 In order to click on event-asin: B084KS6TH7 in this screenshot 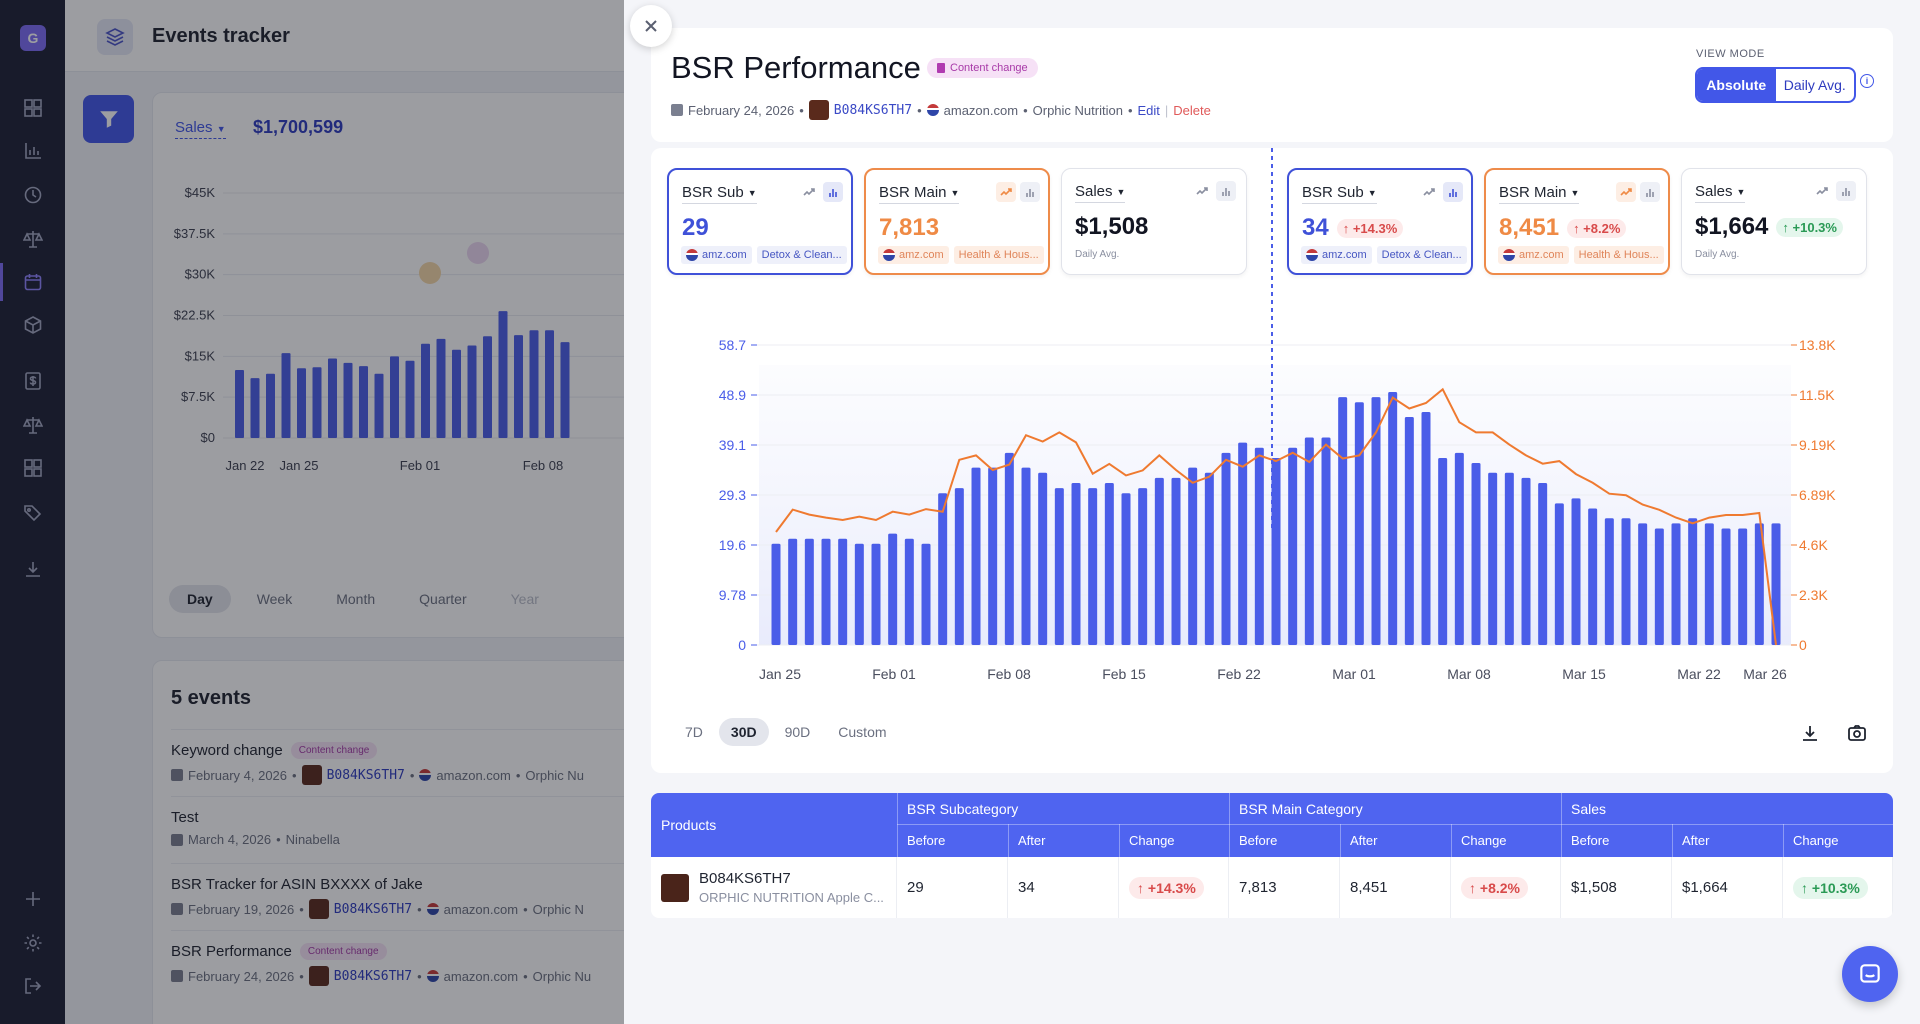, I will do `click(873, 110)`.